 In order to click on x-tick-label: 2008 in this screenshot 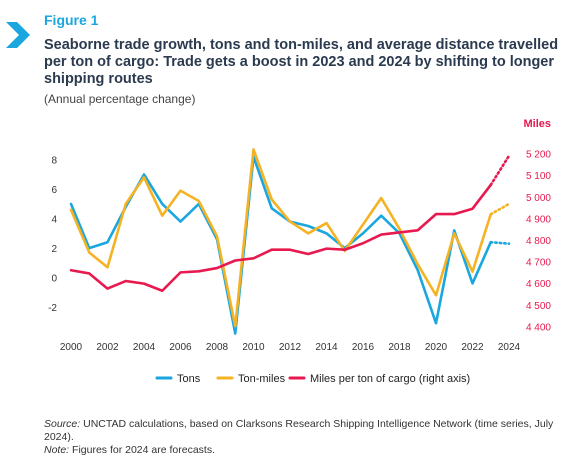, I will do `click(217, 347)`.